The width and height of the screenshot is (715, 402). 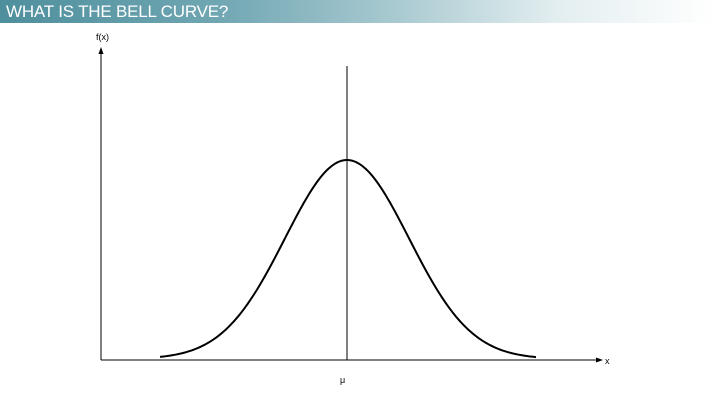 What do you see at coordinates (599, 360) in the screenshot?
I see `x-axis-arrowhead` at bounding box center [599, 360].